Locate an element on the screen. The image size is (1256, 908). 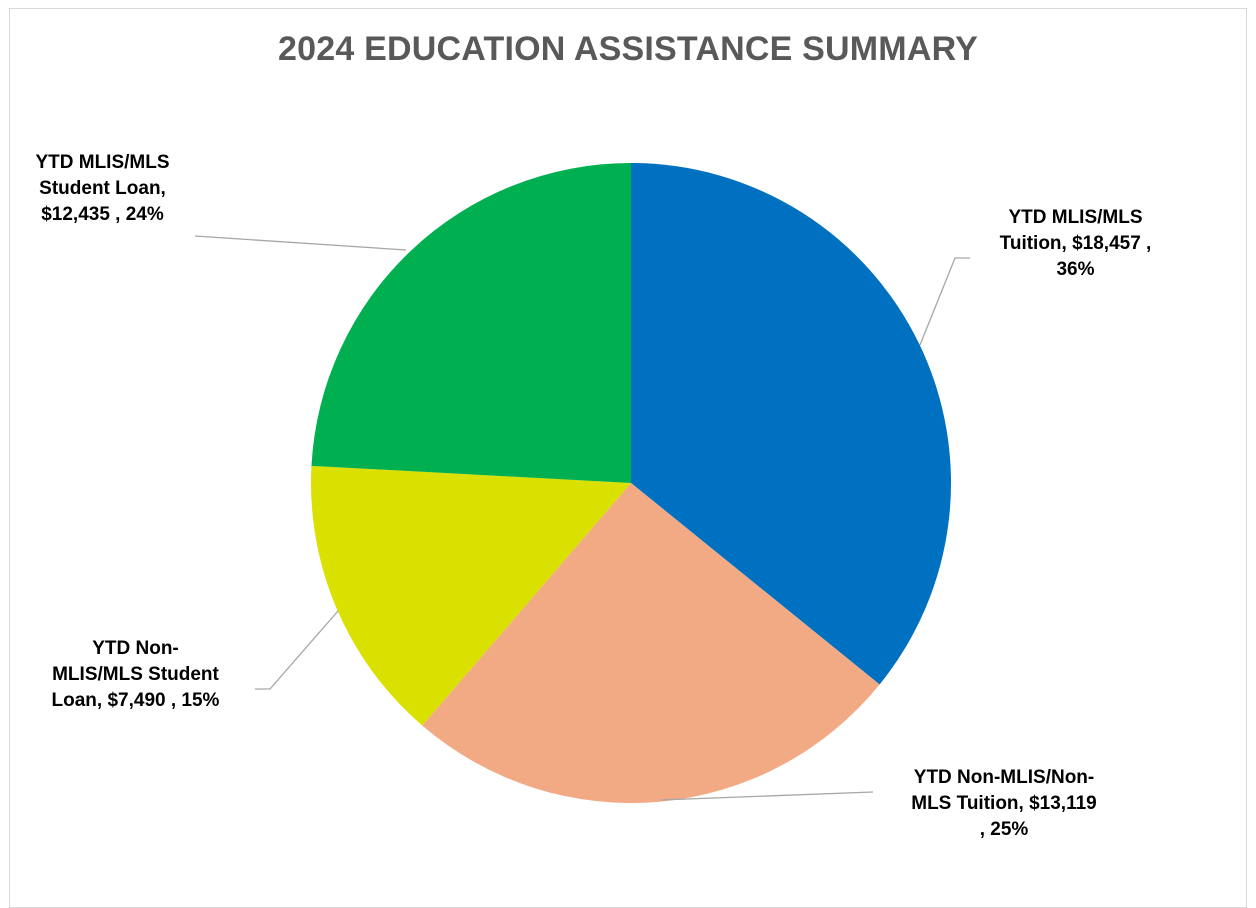
leader-line-mlis-loan is located at coordinates (300, 243).